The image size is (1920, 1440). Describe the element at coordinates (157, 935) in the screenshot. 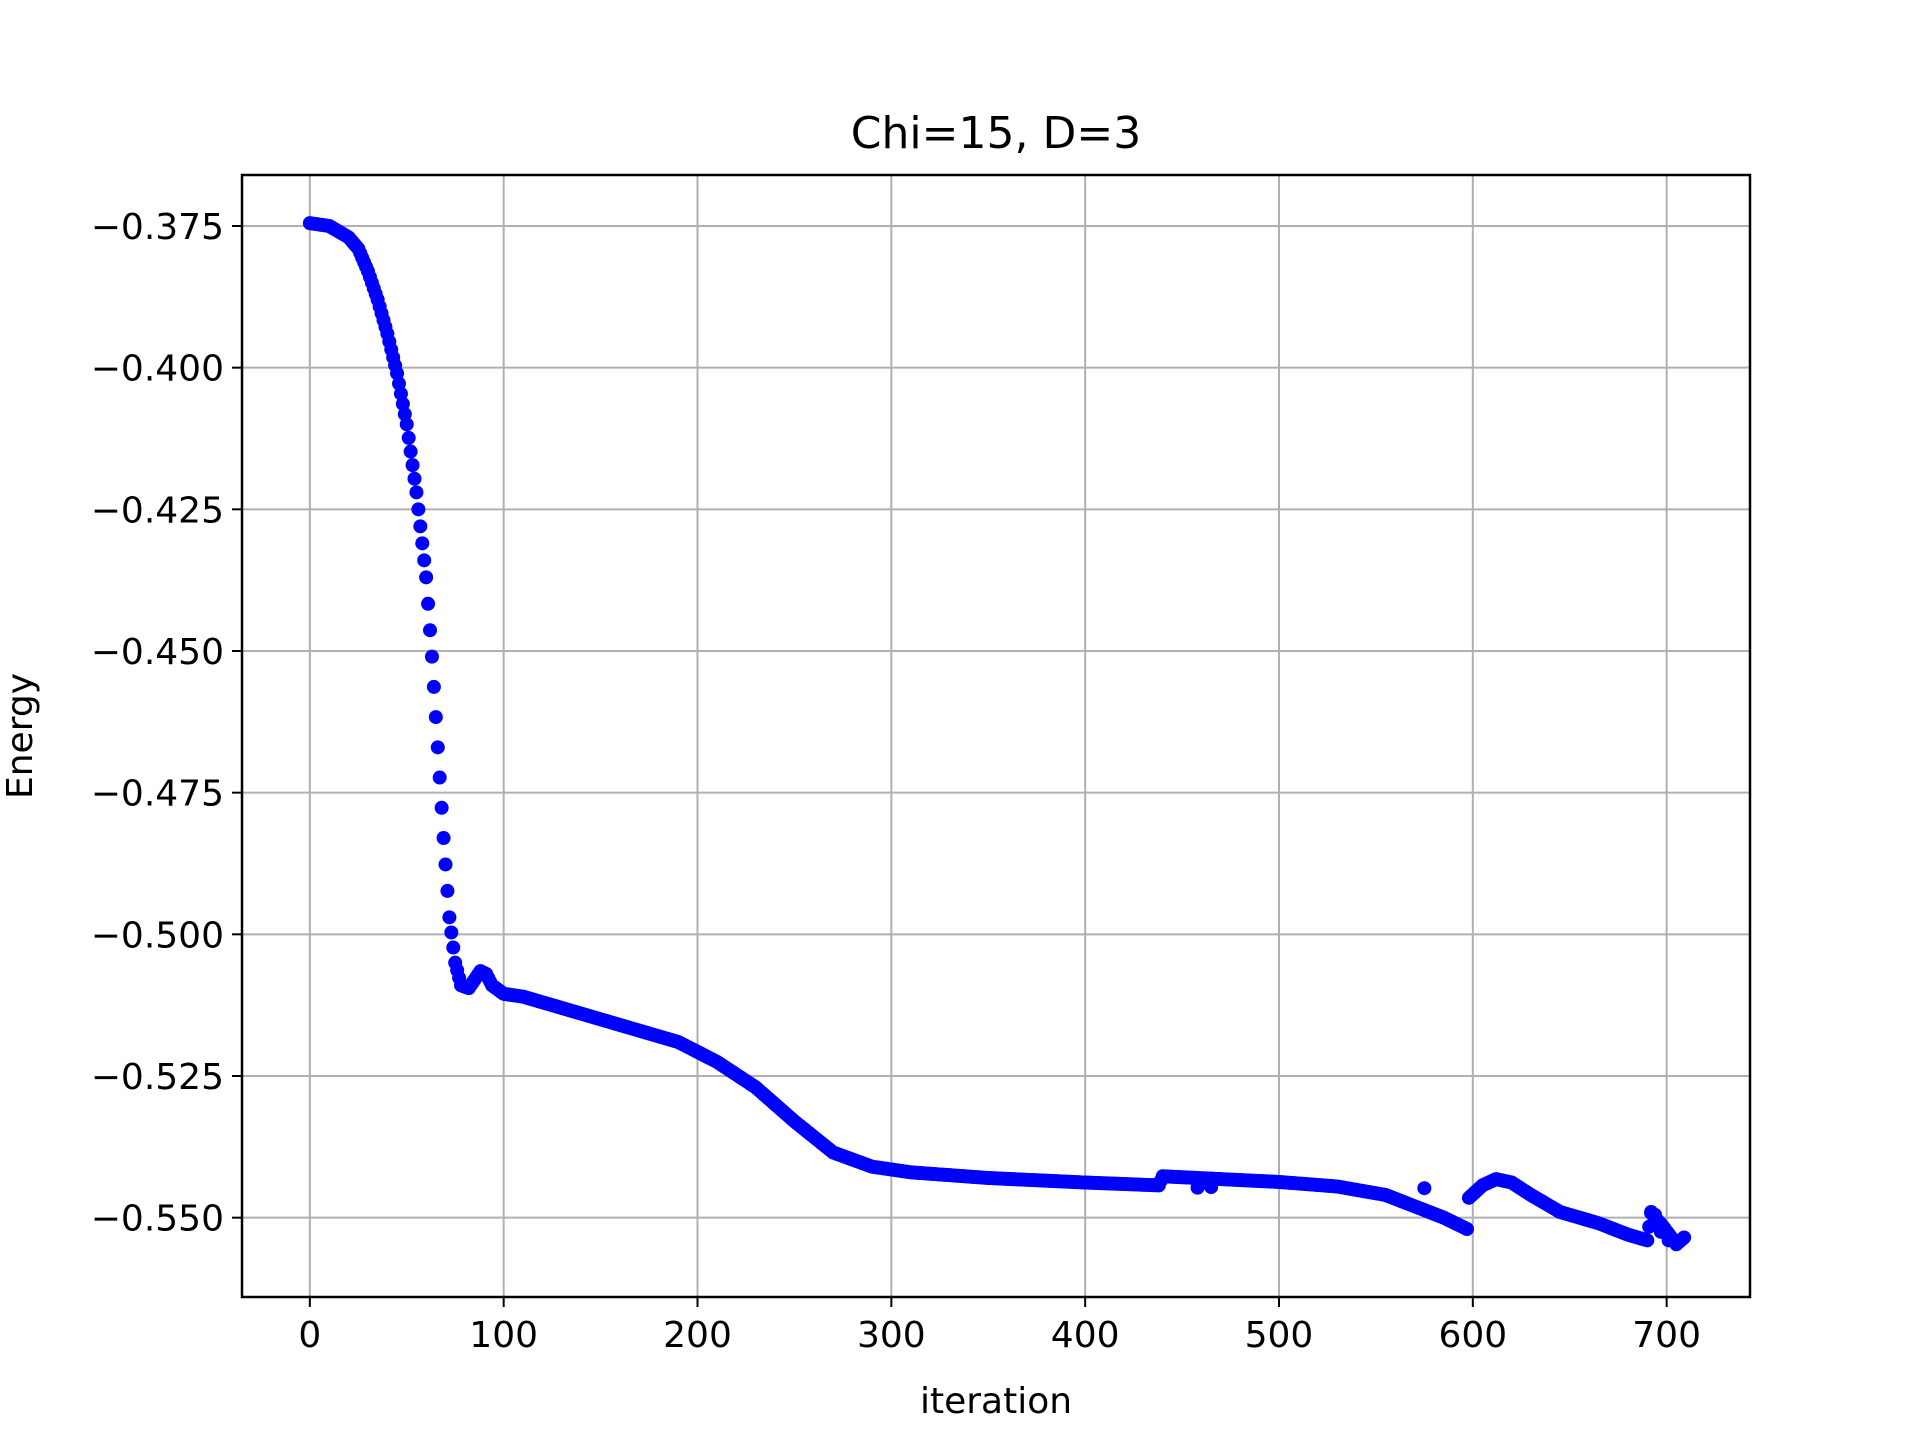

I see `y-tick-label: −0.500` at that location.